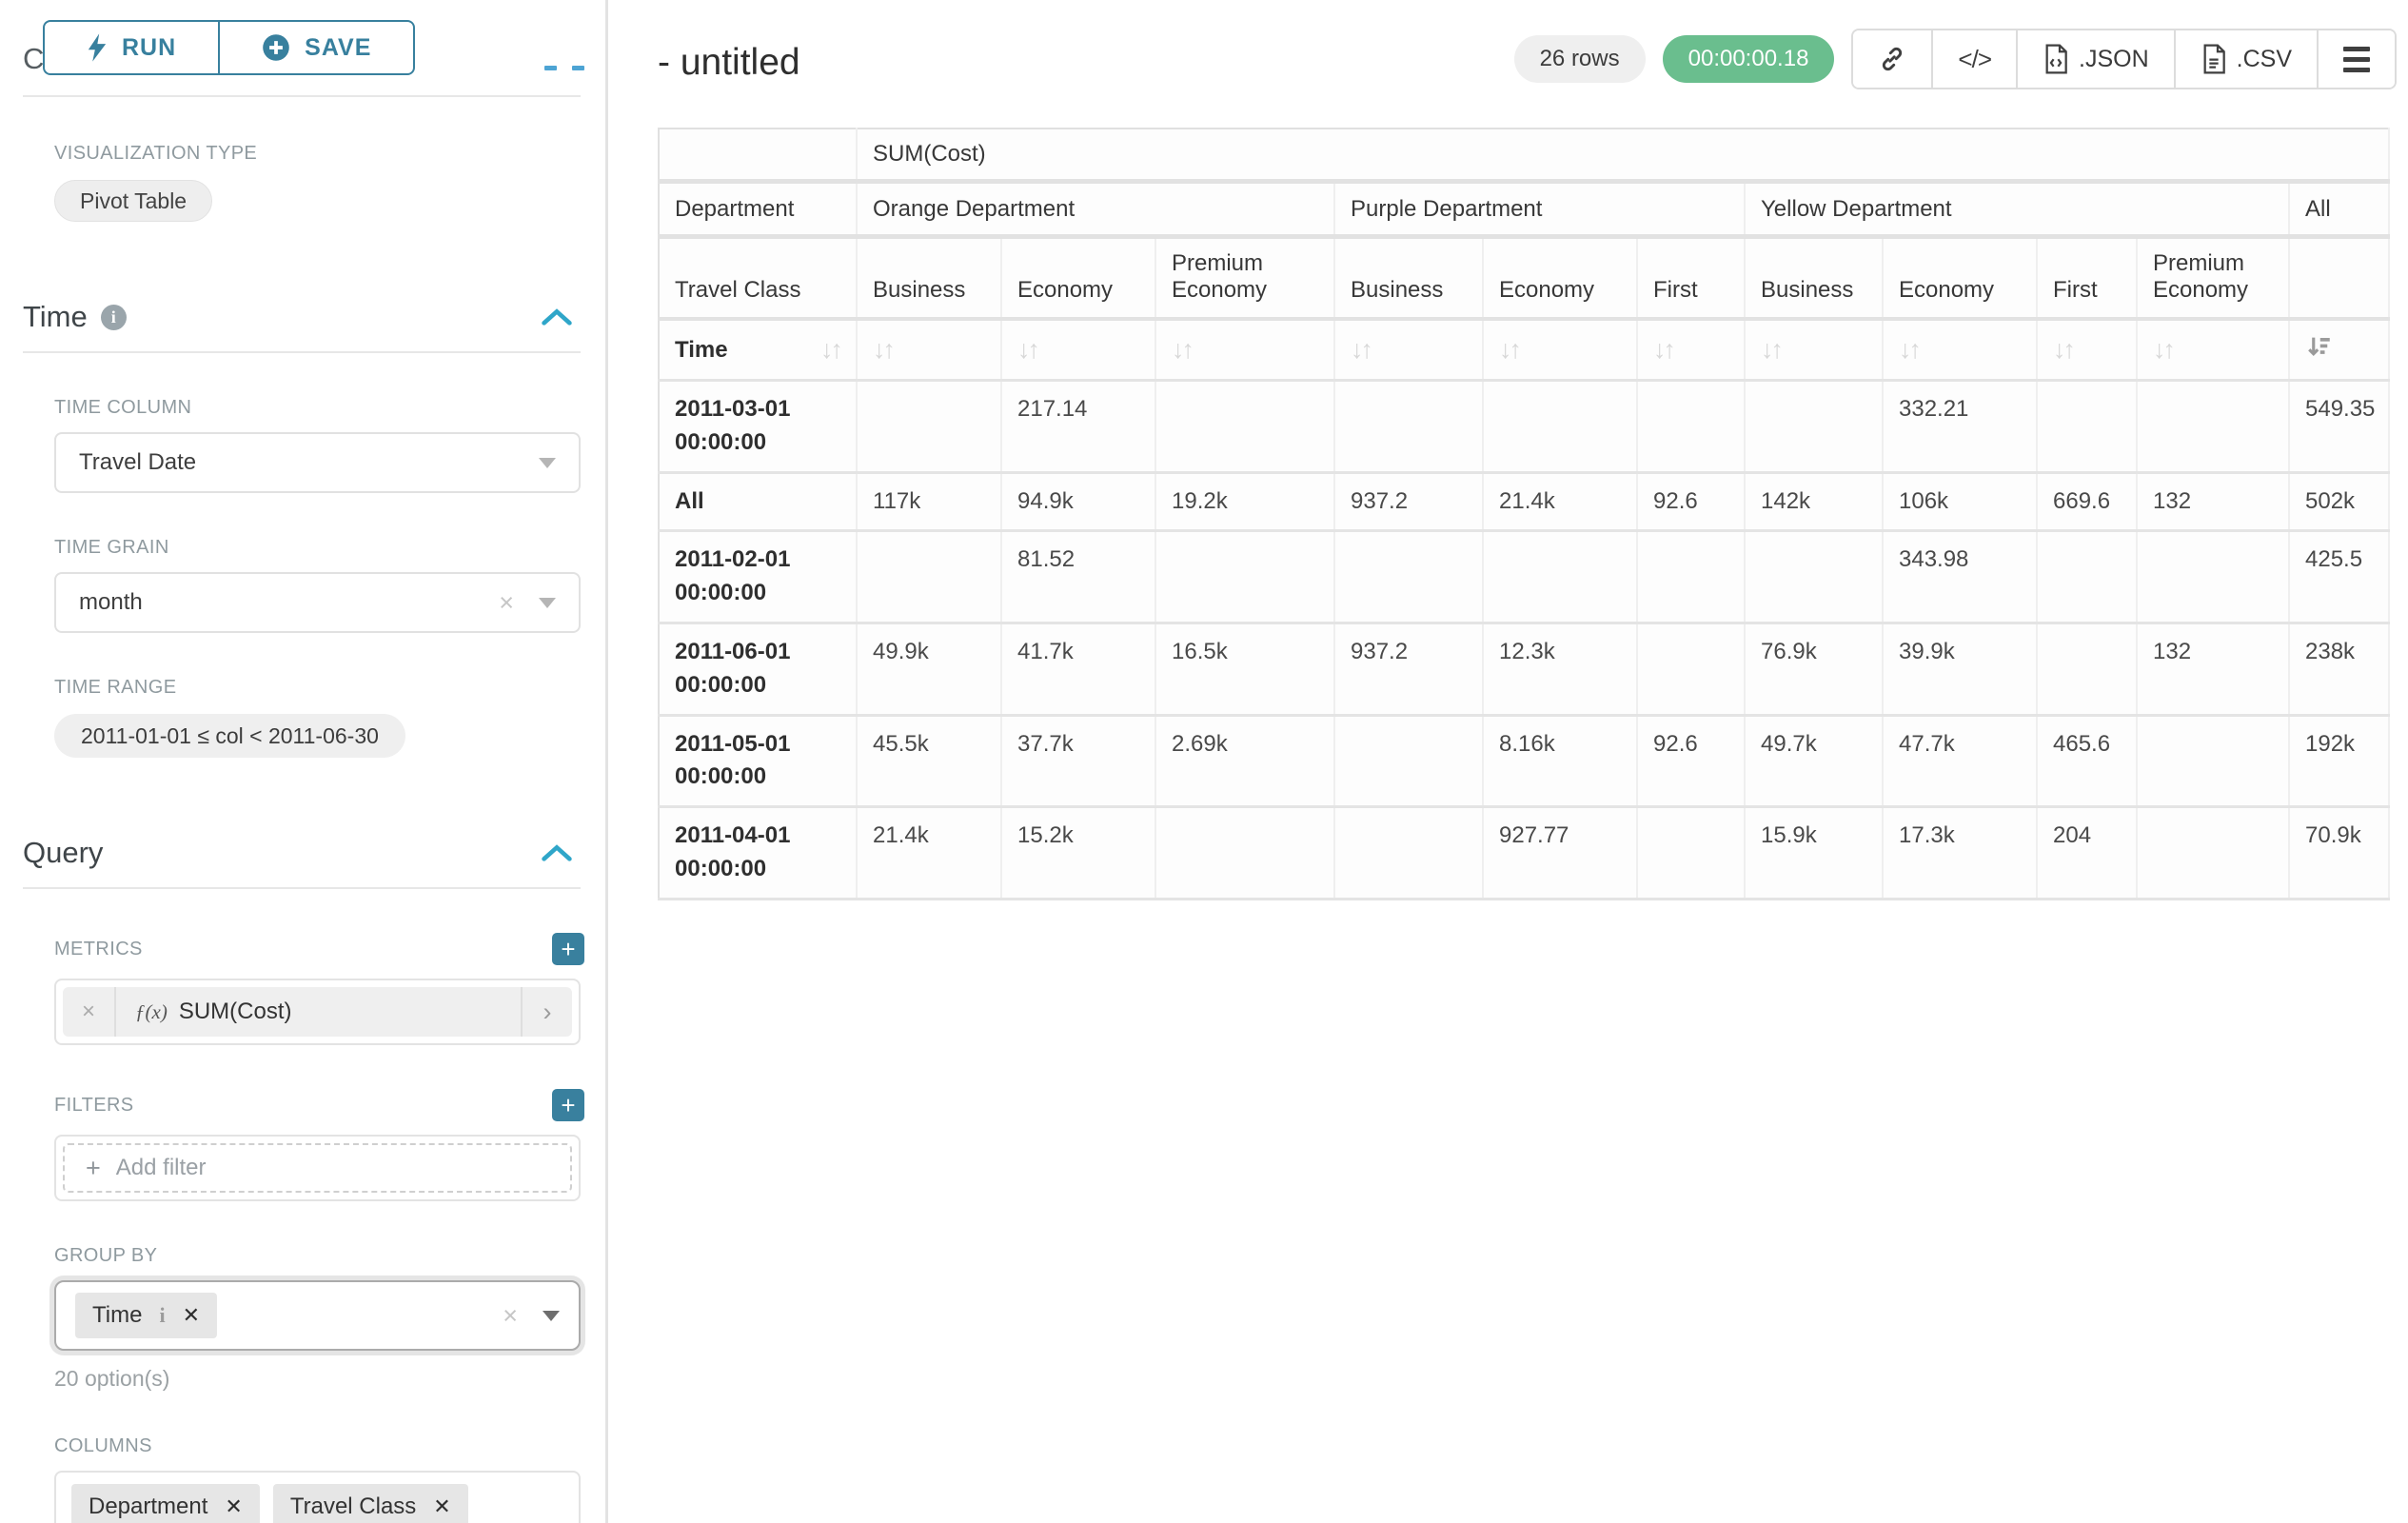 This screenshot has width=2408, height=1523. What do you see at coordinates (317, 603) in the screenshot?
I see `time-grain-select: month ×` at bounding box center [317, 603].